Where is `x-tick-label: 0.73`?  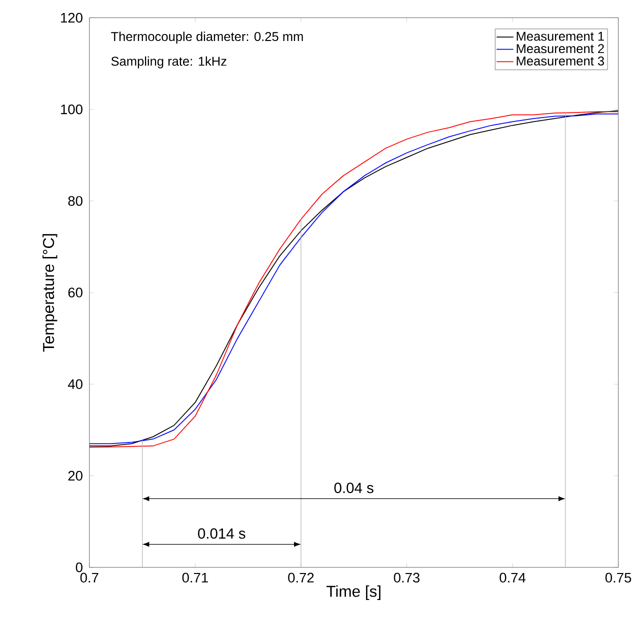 x-tick-label: 0.73 is located at coordinates (407, 578).